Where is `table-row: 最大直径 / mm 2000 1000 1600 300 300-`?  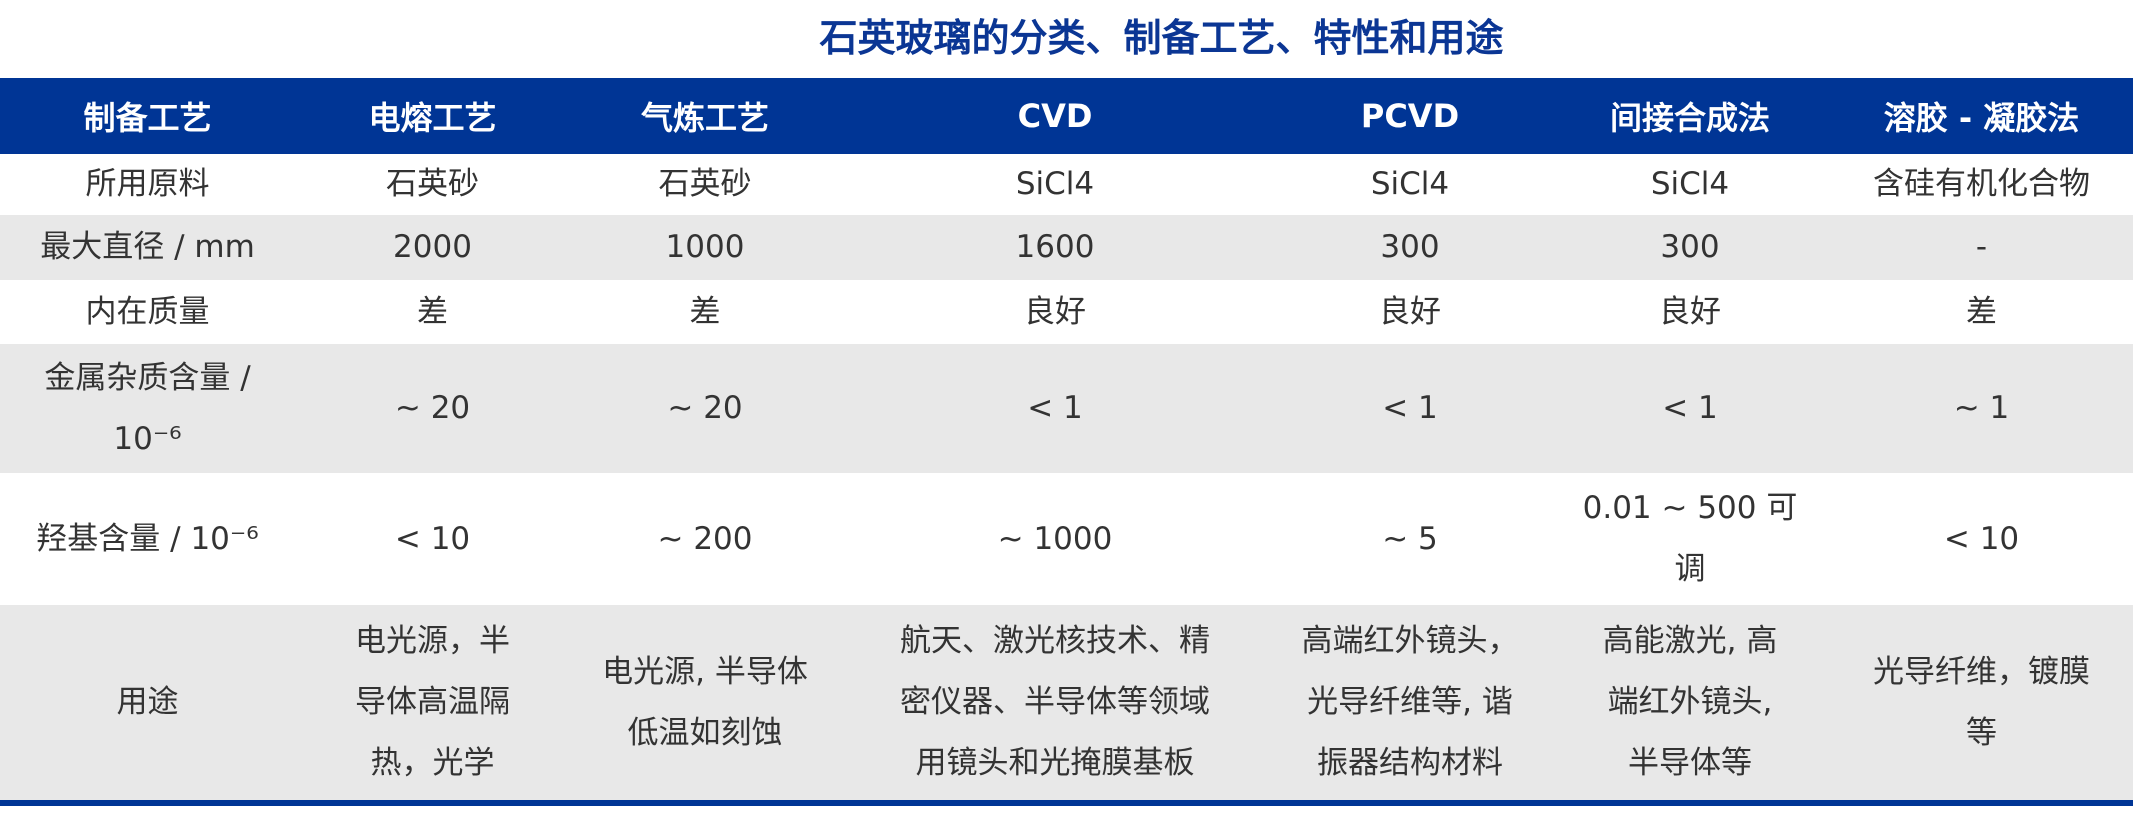
table-row: 最大直径 / mm 2000 1000 1600 300 300- is located at coordinates (1066, 247).